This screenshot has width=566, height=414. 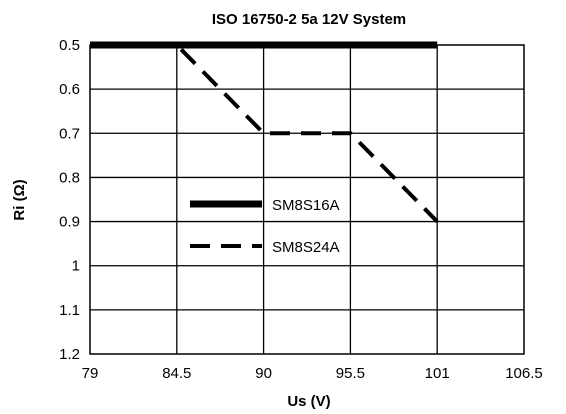 What do you see at coordinates (265, 226) in the screenshot?
I see `legend: SM8S16A SM8S24A` at bounding box center [265, 226].